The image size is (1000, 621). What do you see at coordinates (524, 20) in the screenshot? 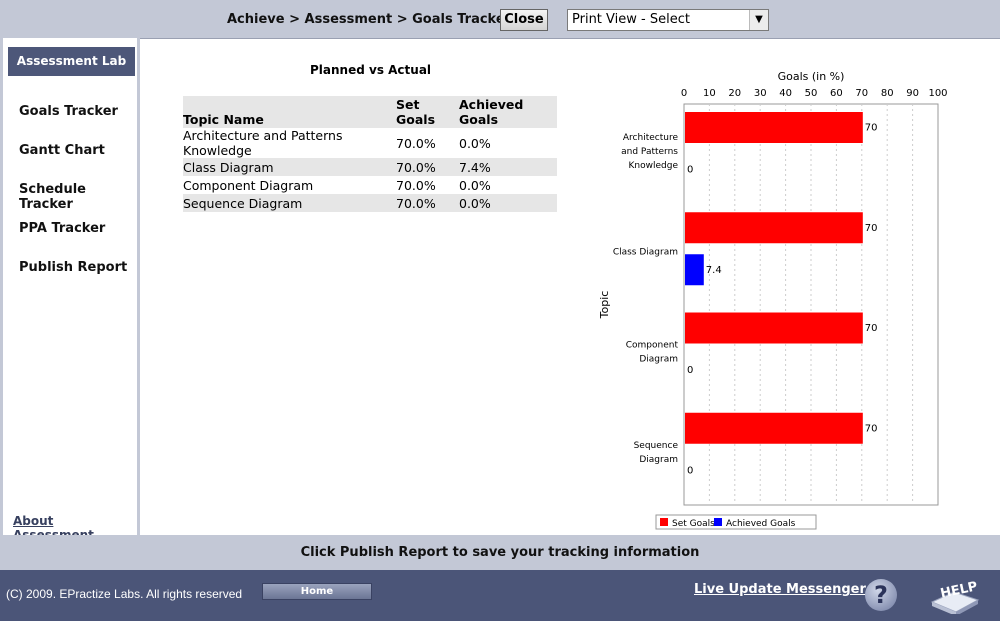
I see `close-button: Close` at bounding box center [524, 20].